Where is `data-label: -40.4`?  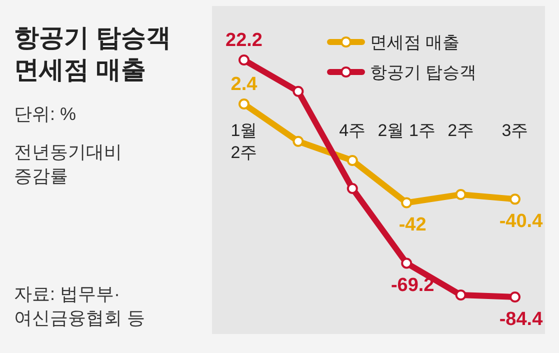
data-label: -40.4 is located at coordinates (521, 221).